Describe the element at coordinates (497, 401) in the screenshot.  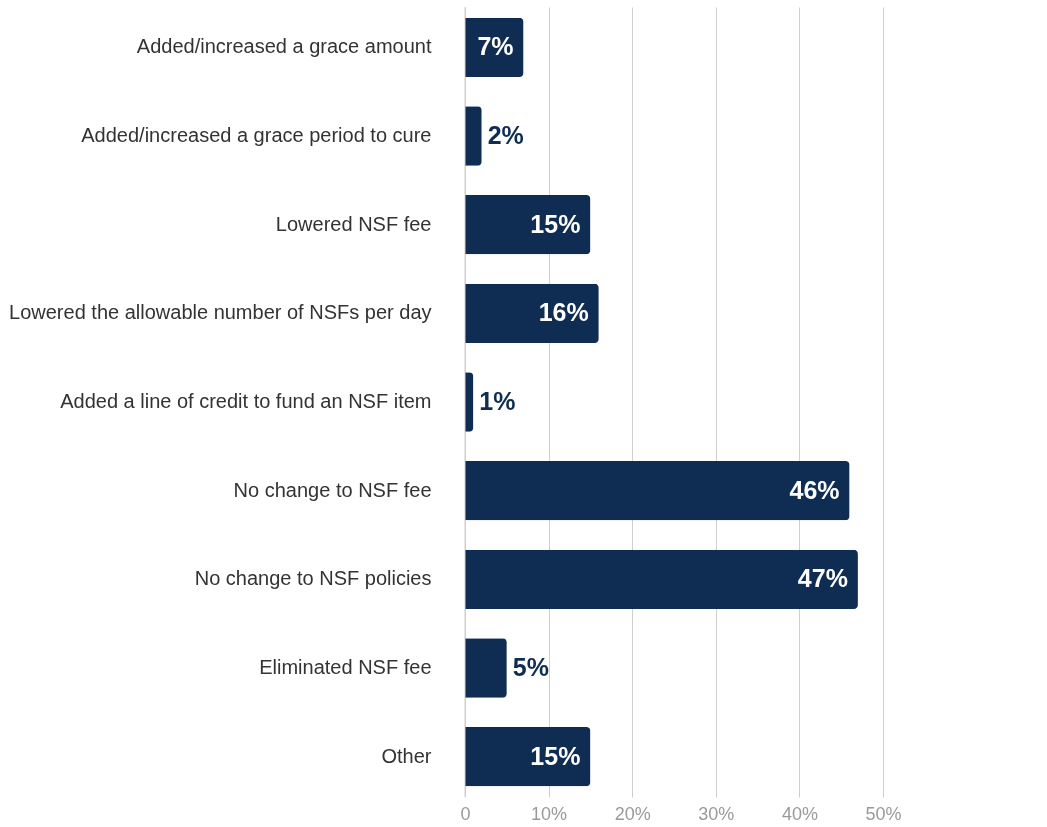
I see `data-label: 1%` at that location.